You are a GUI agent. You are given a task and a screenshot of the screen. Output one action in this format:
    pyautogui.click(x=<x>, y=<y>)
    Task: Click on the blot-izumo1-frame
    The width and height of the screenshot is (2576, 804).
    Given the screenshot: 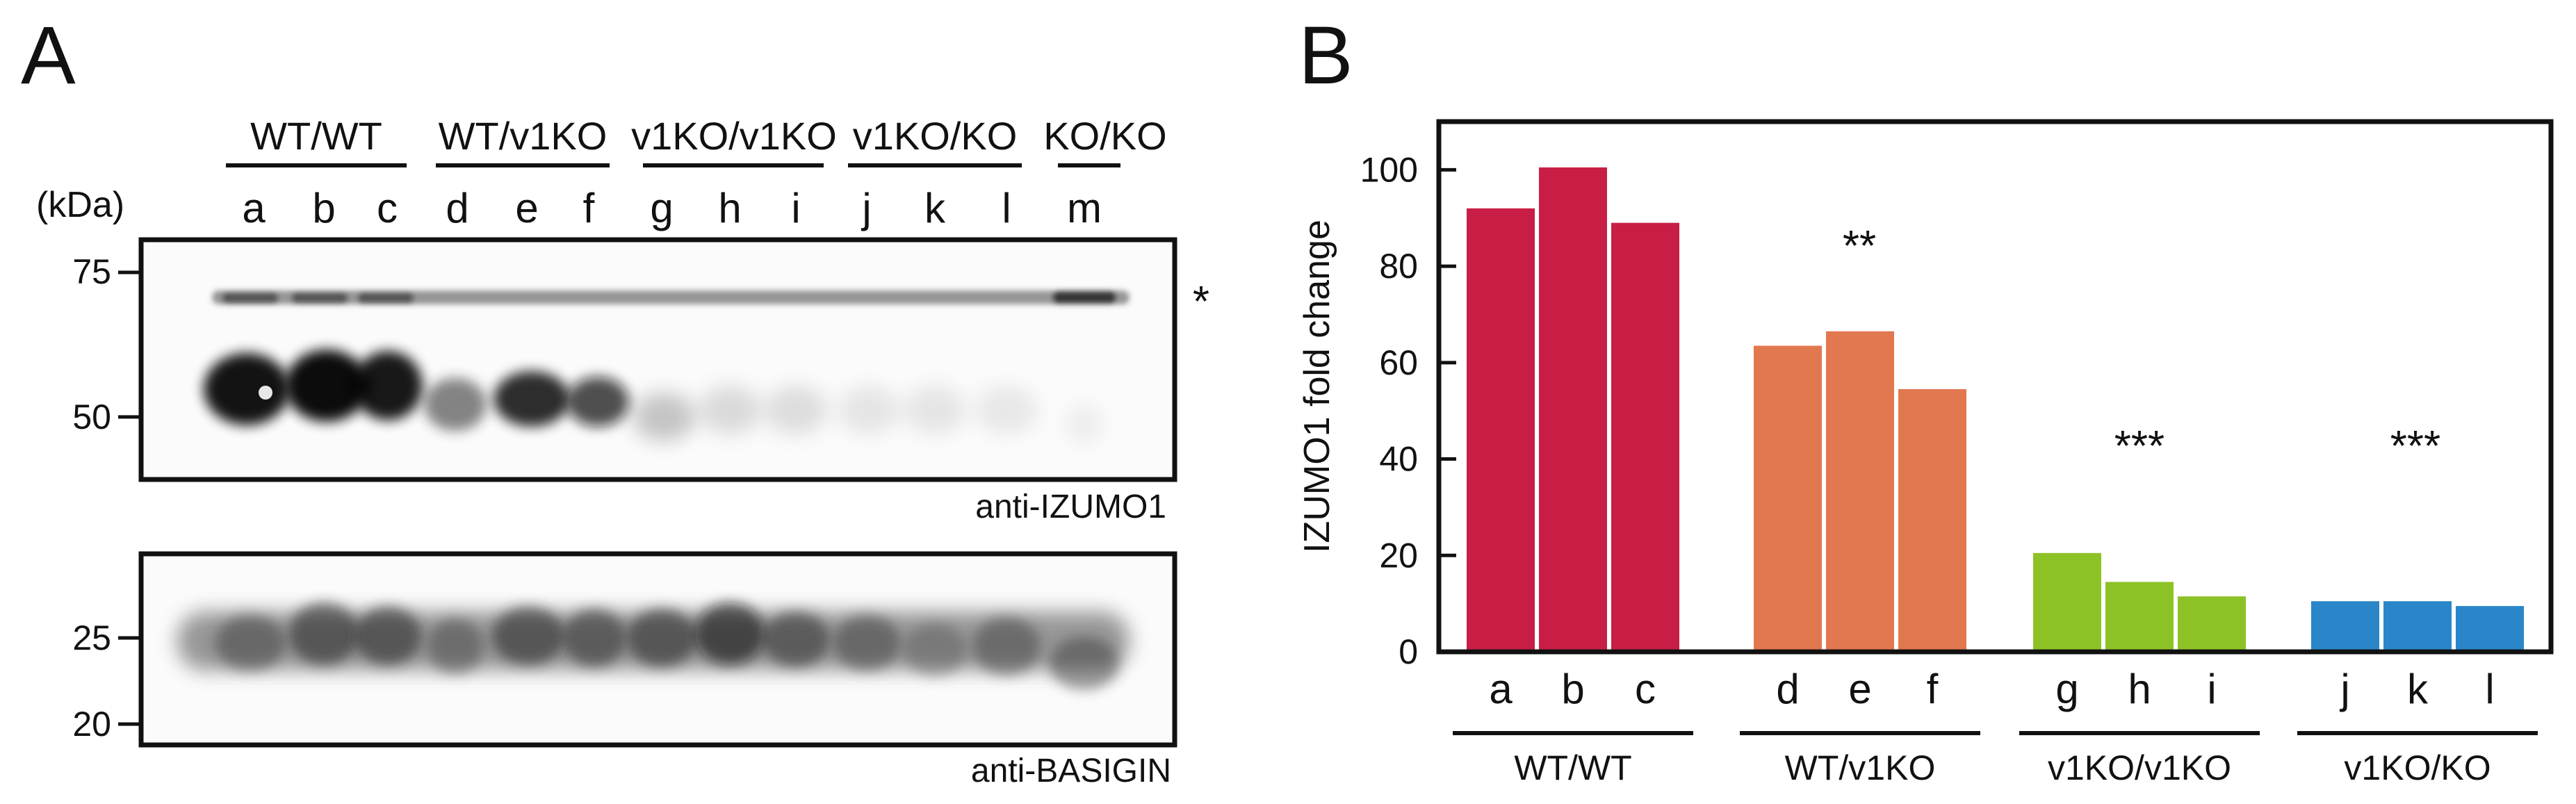 What is the action you would take?
    pyautogui.click(x=657, y=360)
    